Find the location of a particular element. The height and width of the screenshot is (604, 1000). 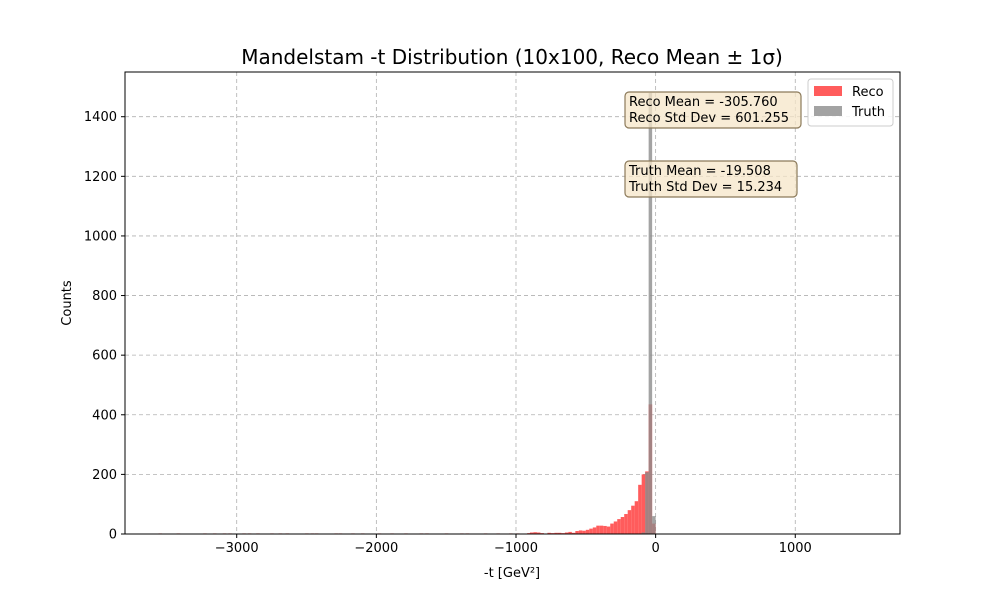

legend-label-reco: Reco is located at coordinates (868, 92).